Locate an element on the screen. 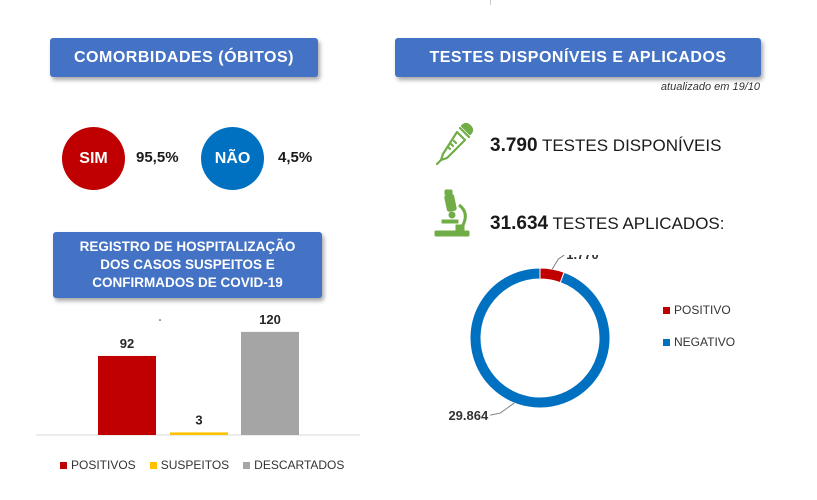 Image resolution: width=817 pixels, height=500 pixels. legend-positivos-label: POSITIVOS is located at coordinates (103, 465).